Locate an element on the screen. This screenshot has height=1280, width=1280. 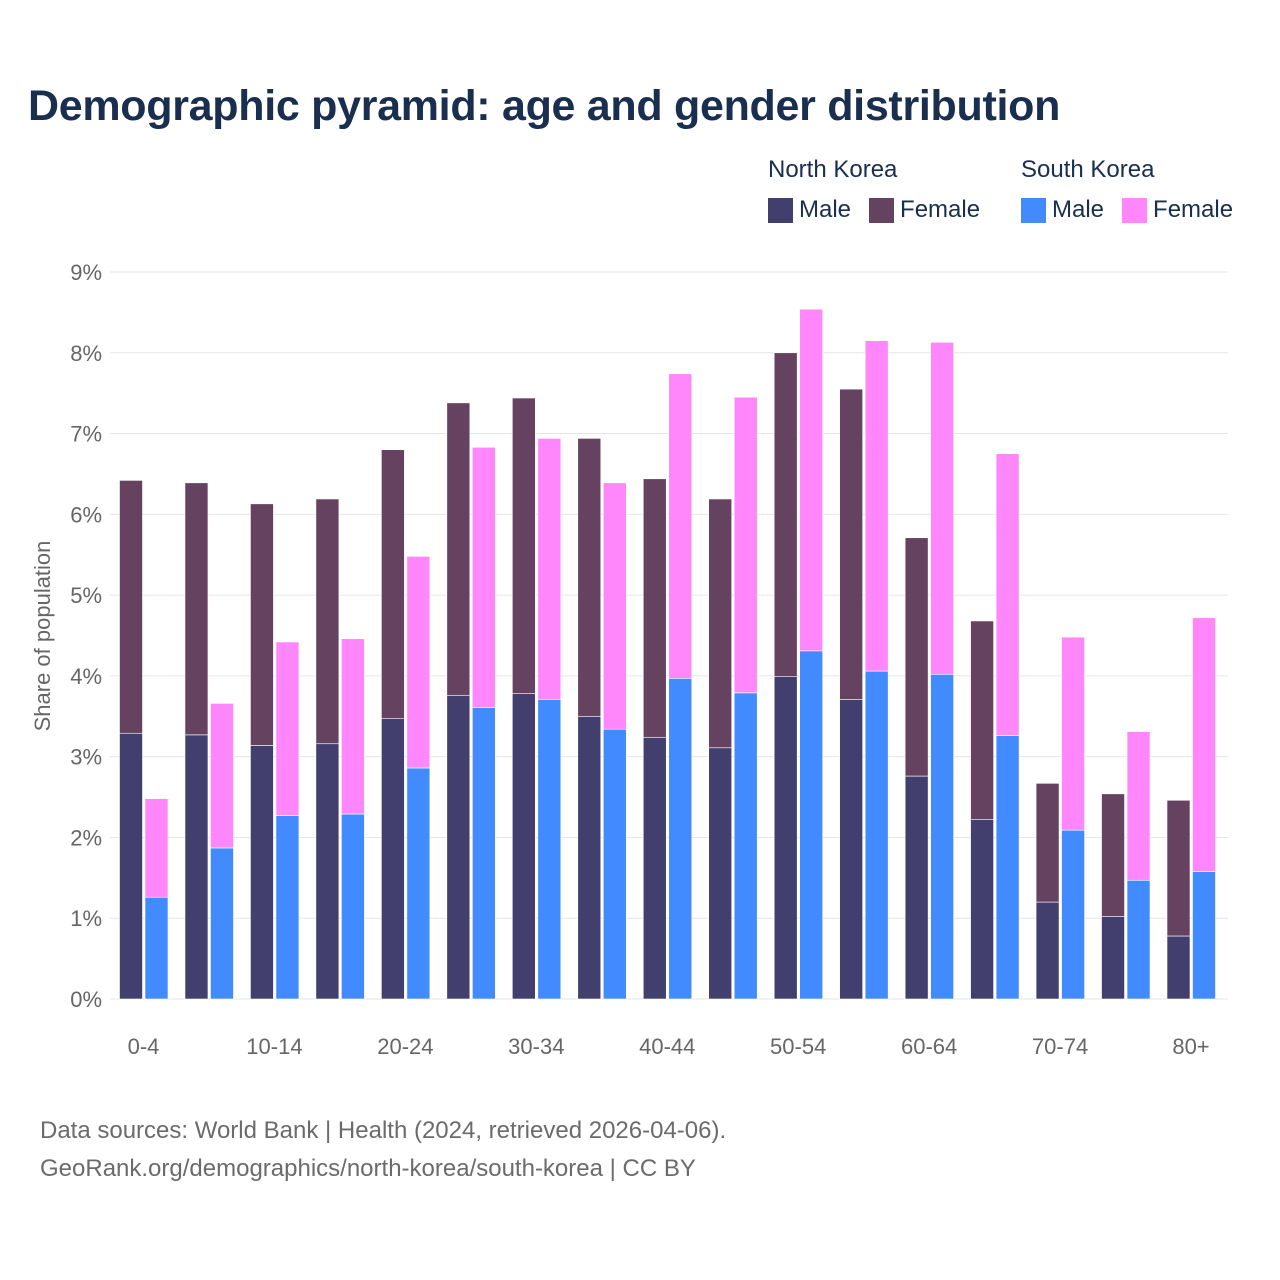
bar-south-korea-female: South Korea Female: 1.22% is located at coordinates (156, 848).